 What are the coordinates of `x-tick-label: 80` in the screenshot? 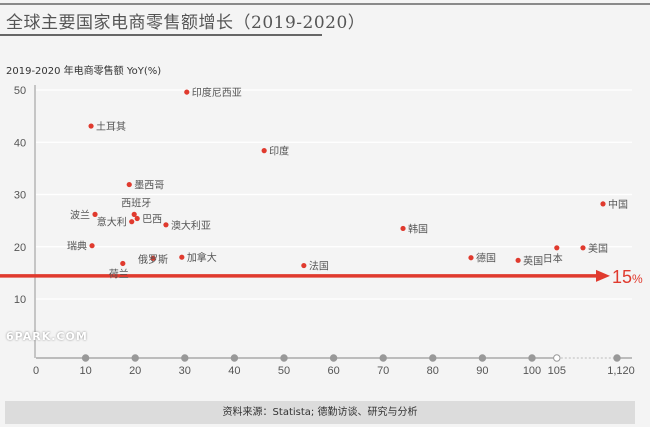 It's located at (433, 371).